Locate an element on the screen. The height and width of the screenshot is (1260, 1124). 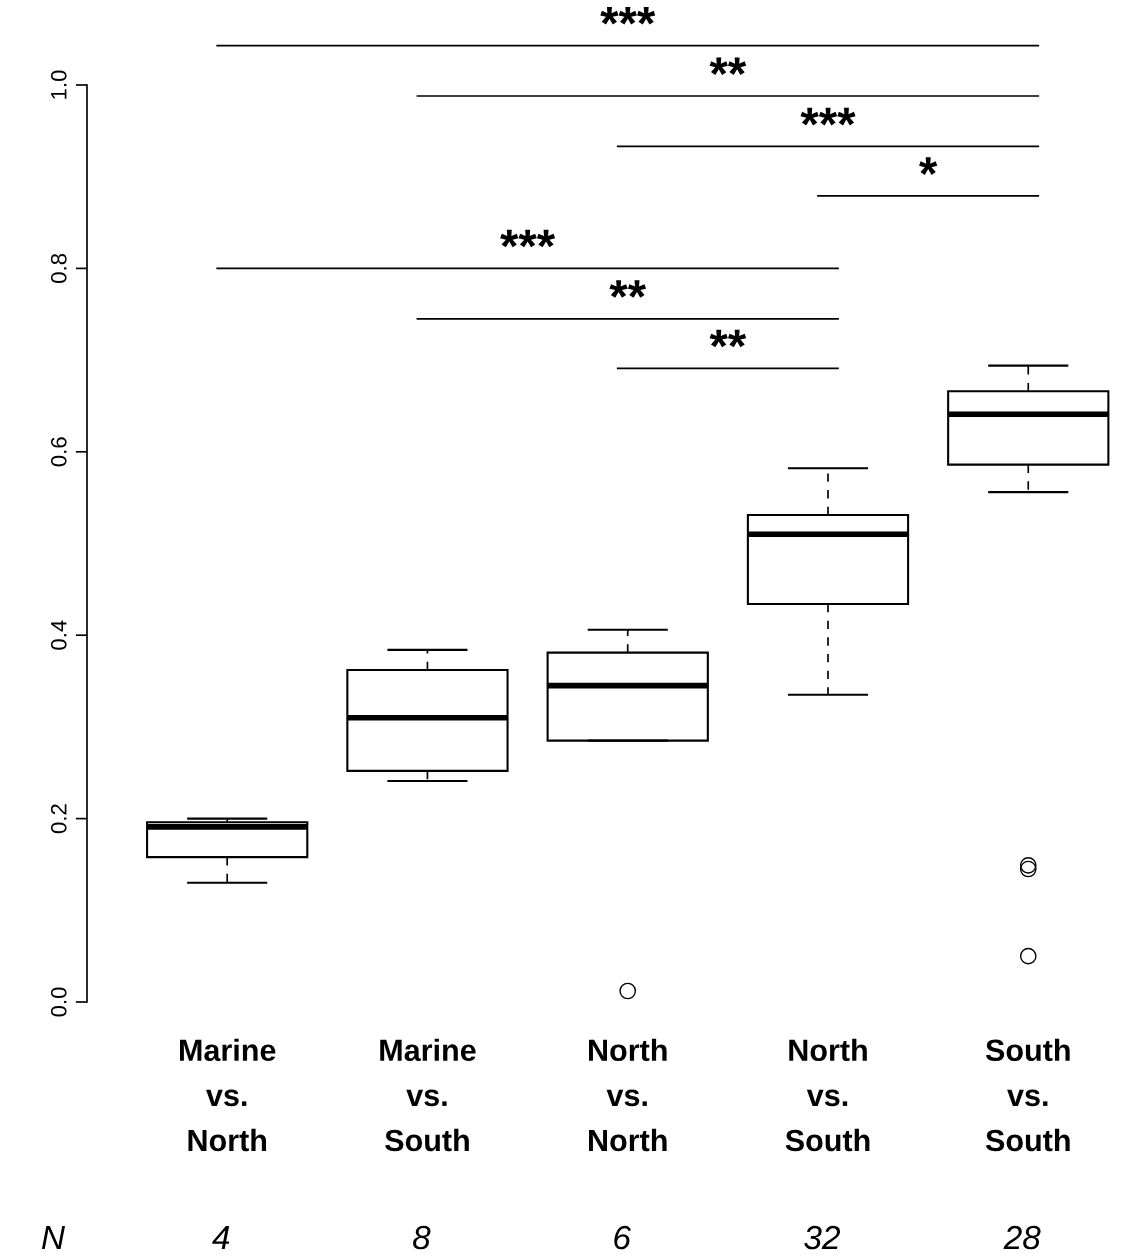
y-tick-label: 0.2 is located at coordinates (58, 819).